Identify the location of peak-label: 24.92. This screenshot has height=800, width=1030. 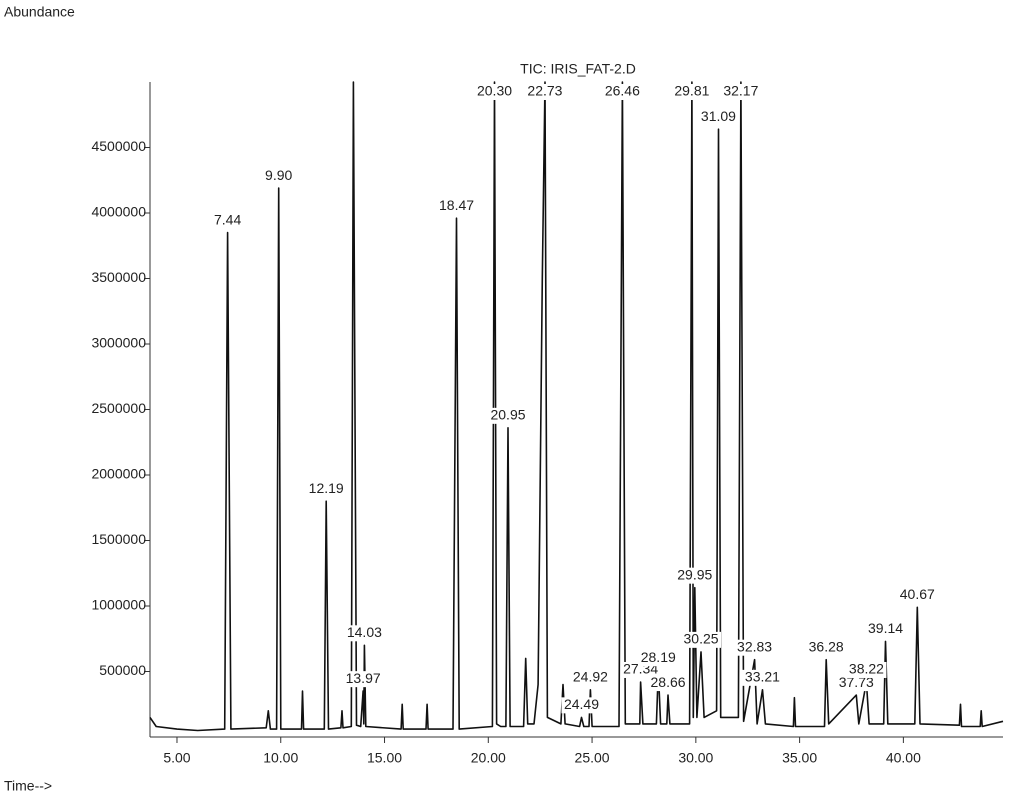
(590, 677).